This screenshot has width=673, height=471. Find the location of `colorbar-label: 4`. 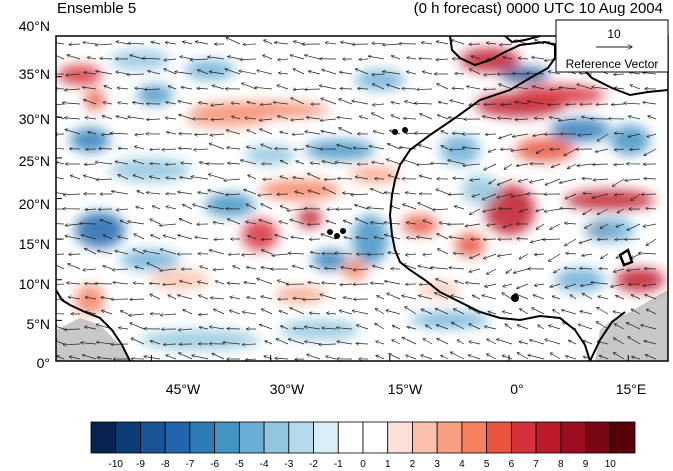

colorbar-label: 4 is located at coordinates (462, 464).